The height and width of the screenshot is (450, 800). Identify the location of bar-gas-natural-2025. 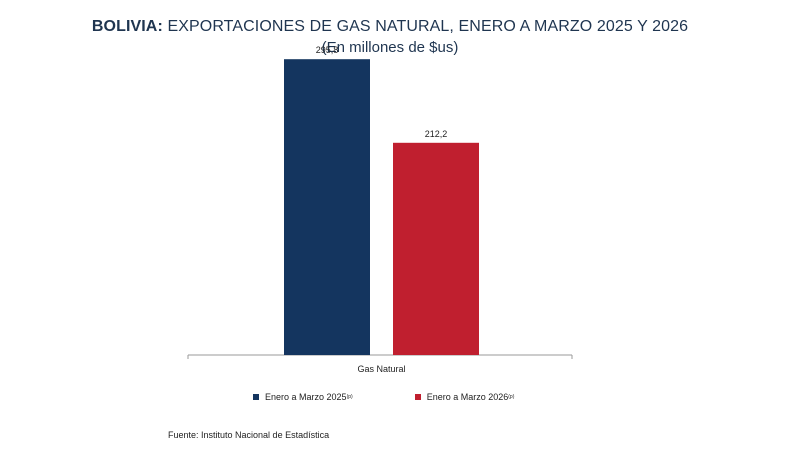
(327, 207).